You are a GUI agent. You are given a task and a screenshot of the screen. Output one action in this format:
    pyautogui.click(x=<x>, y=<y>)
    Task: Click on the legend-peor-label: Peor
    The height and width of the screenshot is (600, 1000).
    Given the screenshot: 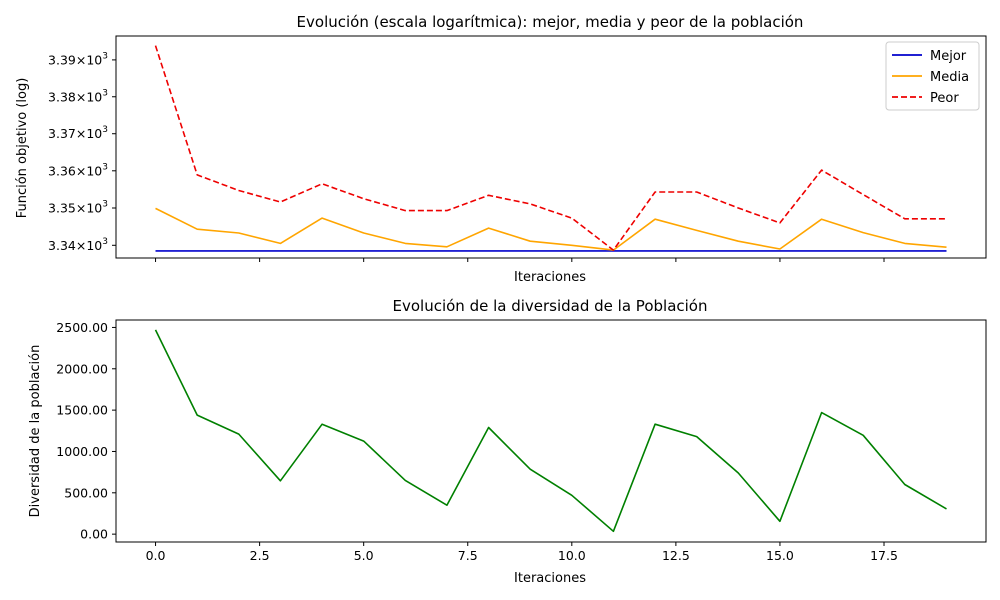 What is the action you would take?
    pyautogui.click(x=944, y=98)
    